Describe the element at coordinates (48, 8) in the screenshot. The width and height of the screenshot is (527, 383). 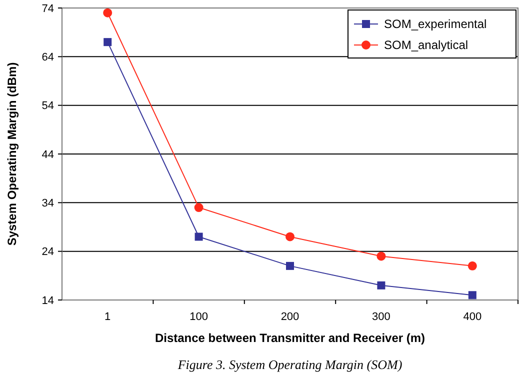
I see `y-tick-label: 74` at that location.